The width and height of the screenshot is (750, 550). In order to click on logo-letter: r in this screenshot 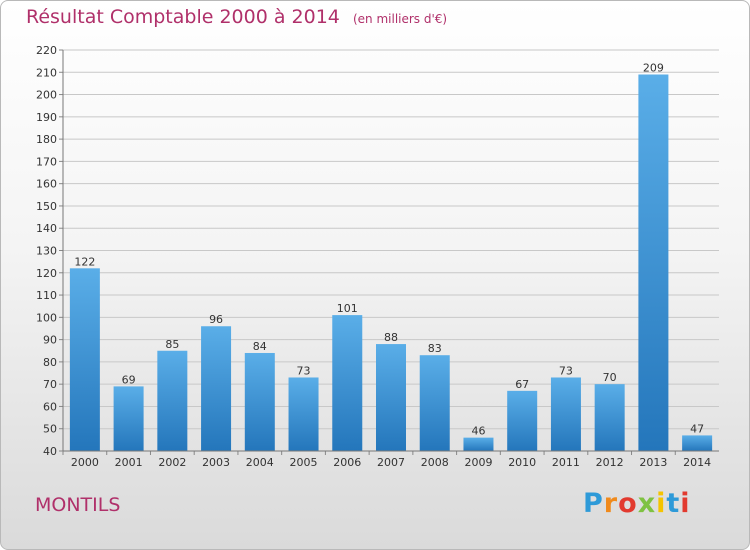, I will do `click(611, 503)`.